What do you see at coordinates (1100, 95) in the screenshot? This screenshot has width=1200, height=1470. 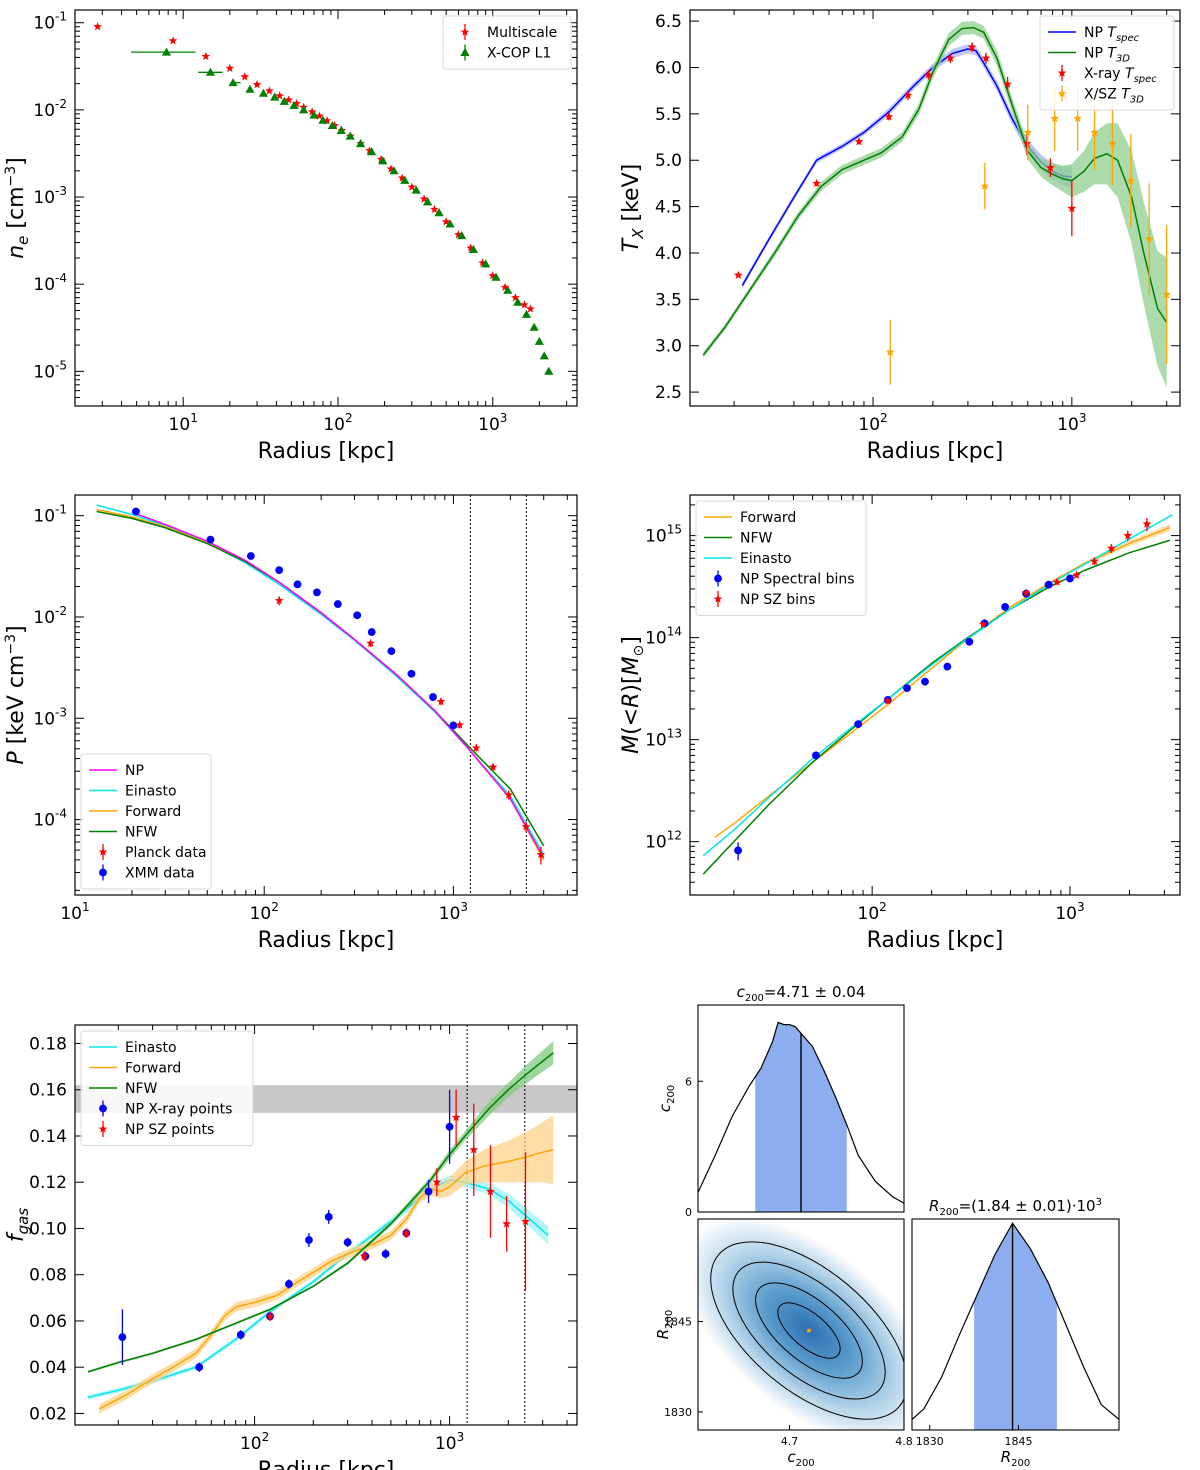 I see `legend-item: X/SZ T3D` at bounding box center [1100, 95].